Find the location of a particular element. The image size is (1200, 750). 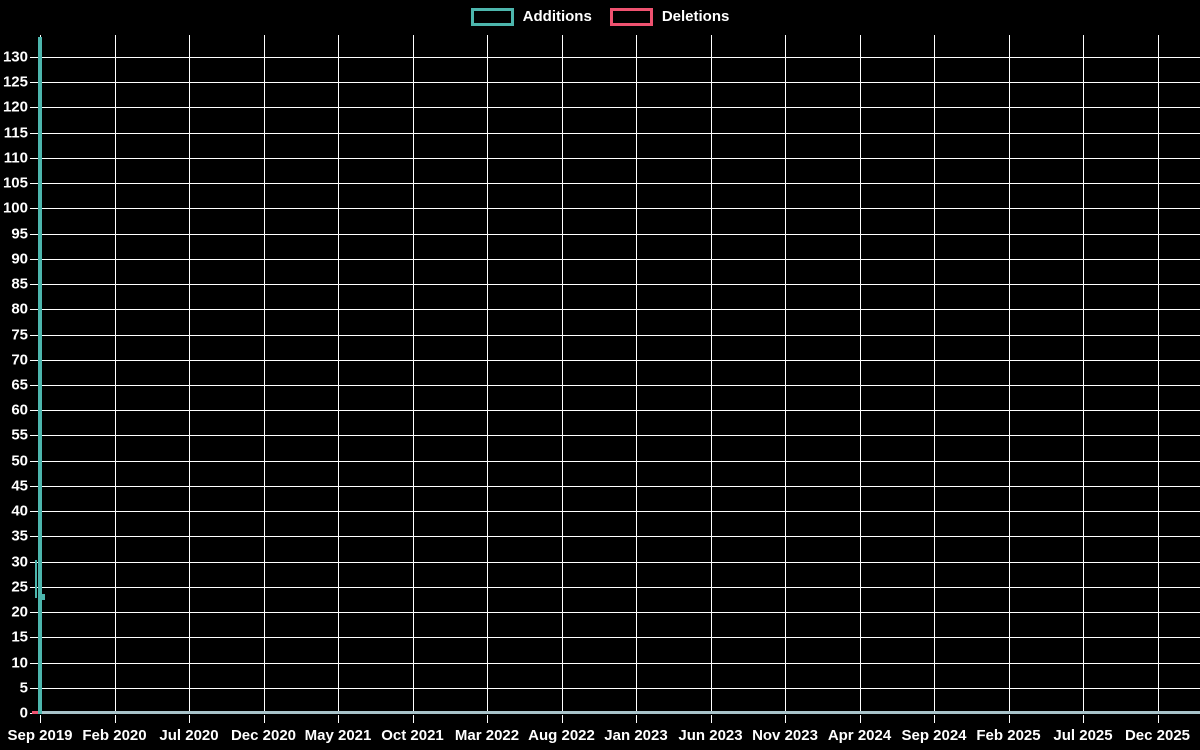

y-axis-tick-label: 130 is located at coordinates (15, 57).